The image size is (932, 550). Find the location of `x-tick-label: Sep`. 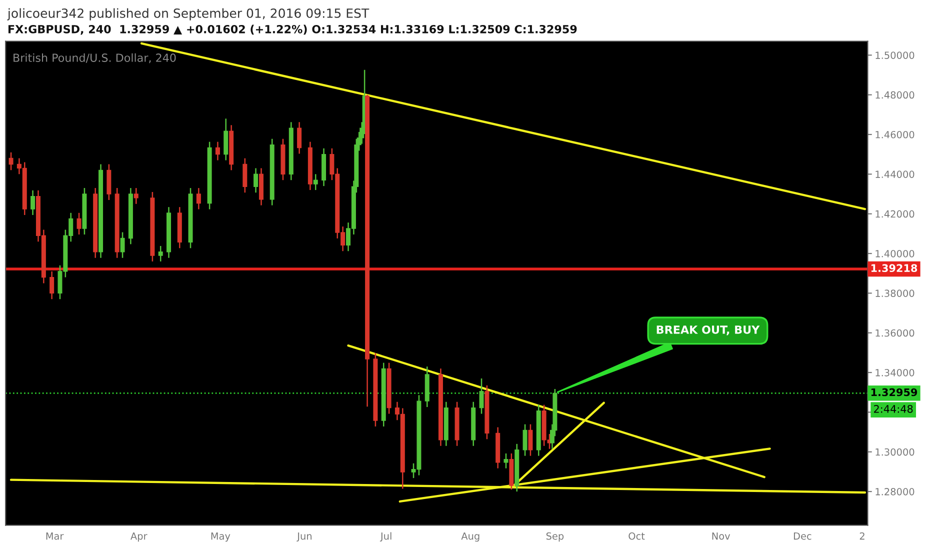

x-tick-label: Sep is located at coordinates (555, 537).